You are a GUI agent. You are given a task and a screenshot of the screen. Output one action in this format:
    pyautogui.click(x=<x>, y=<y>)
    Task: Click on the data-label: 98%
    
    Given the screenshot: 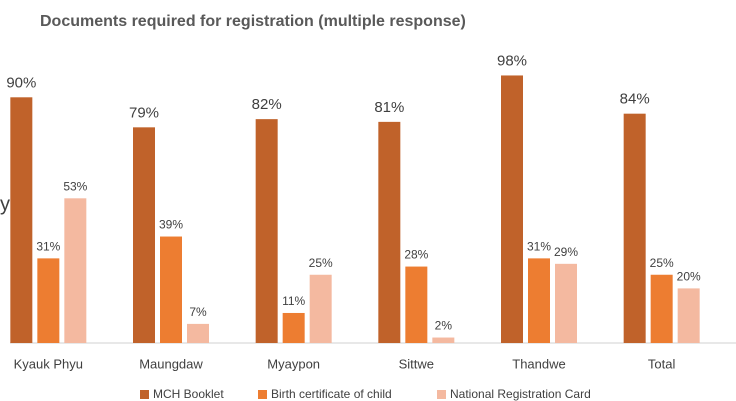 What is the action you would take?
    pyautogui.click(x=512, y=60)
    